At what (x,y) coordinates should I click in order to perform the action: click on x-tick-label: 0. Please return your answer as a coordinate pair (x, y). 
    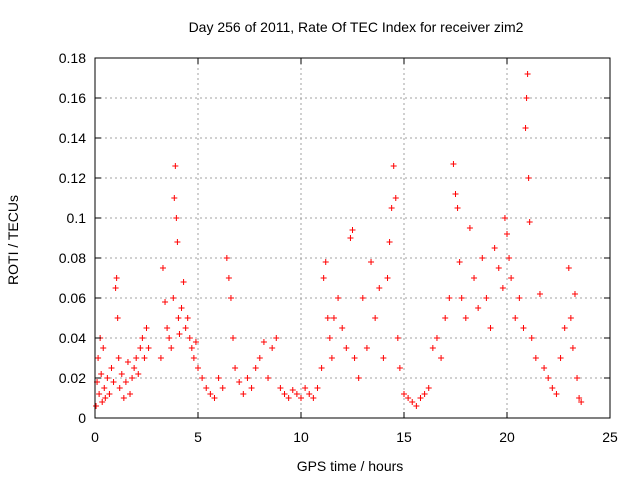
    Looking at the image, I should click on (95, 437).